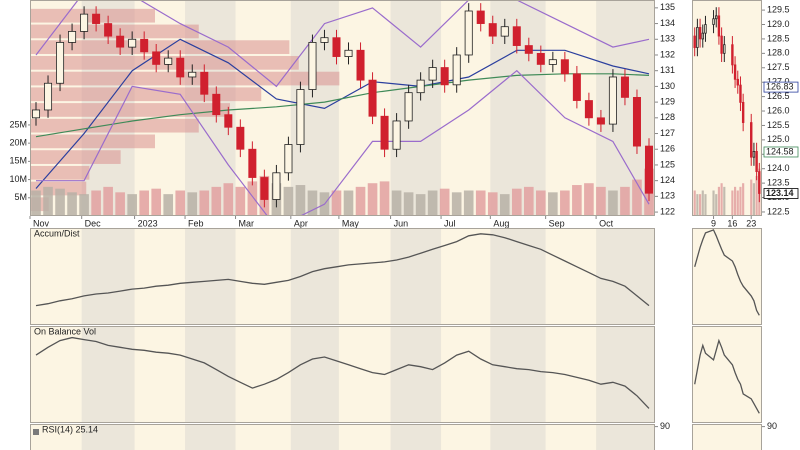 The height and width of the screenshot is (450, 800). I want to click on y-tick-label: 125, so click(667, 164).